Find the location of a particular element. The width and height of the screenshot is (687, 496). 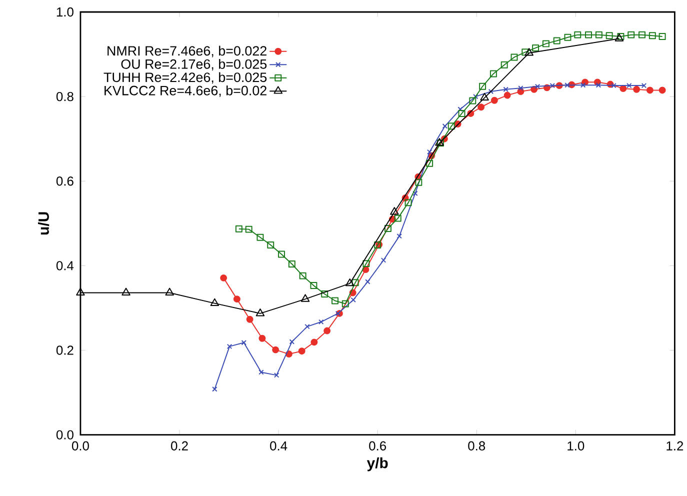

legend-label: KVLCC2 Re=4.6e6, b=0.02 is located at coordinates (185, 92).